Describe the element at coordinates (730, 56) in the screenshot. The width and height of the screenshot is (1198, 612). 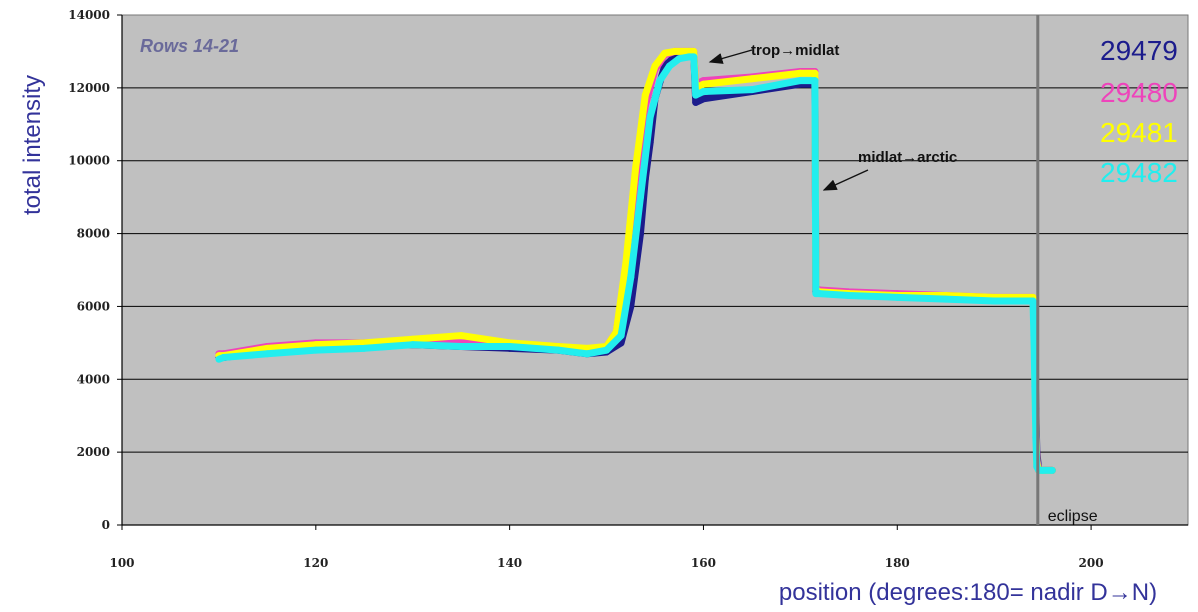
I see `trop-midlat-arrow` at that location.